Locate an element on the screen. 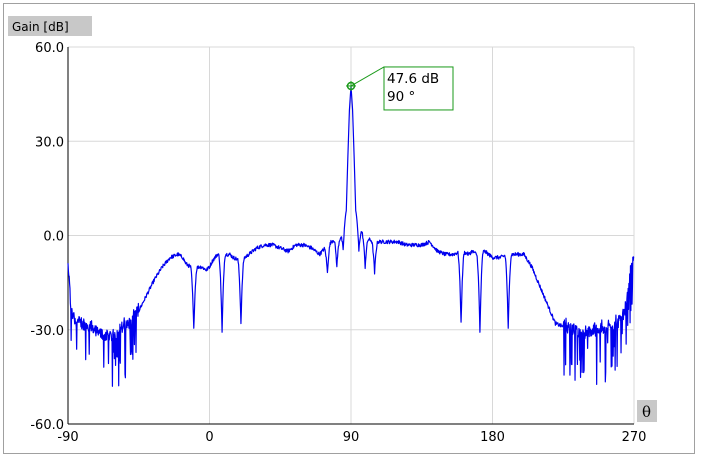  x-tick-labels: -90 0 90 180 270 is located at coordinates (351, 437).